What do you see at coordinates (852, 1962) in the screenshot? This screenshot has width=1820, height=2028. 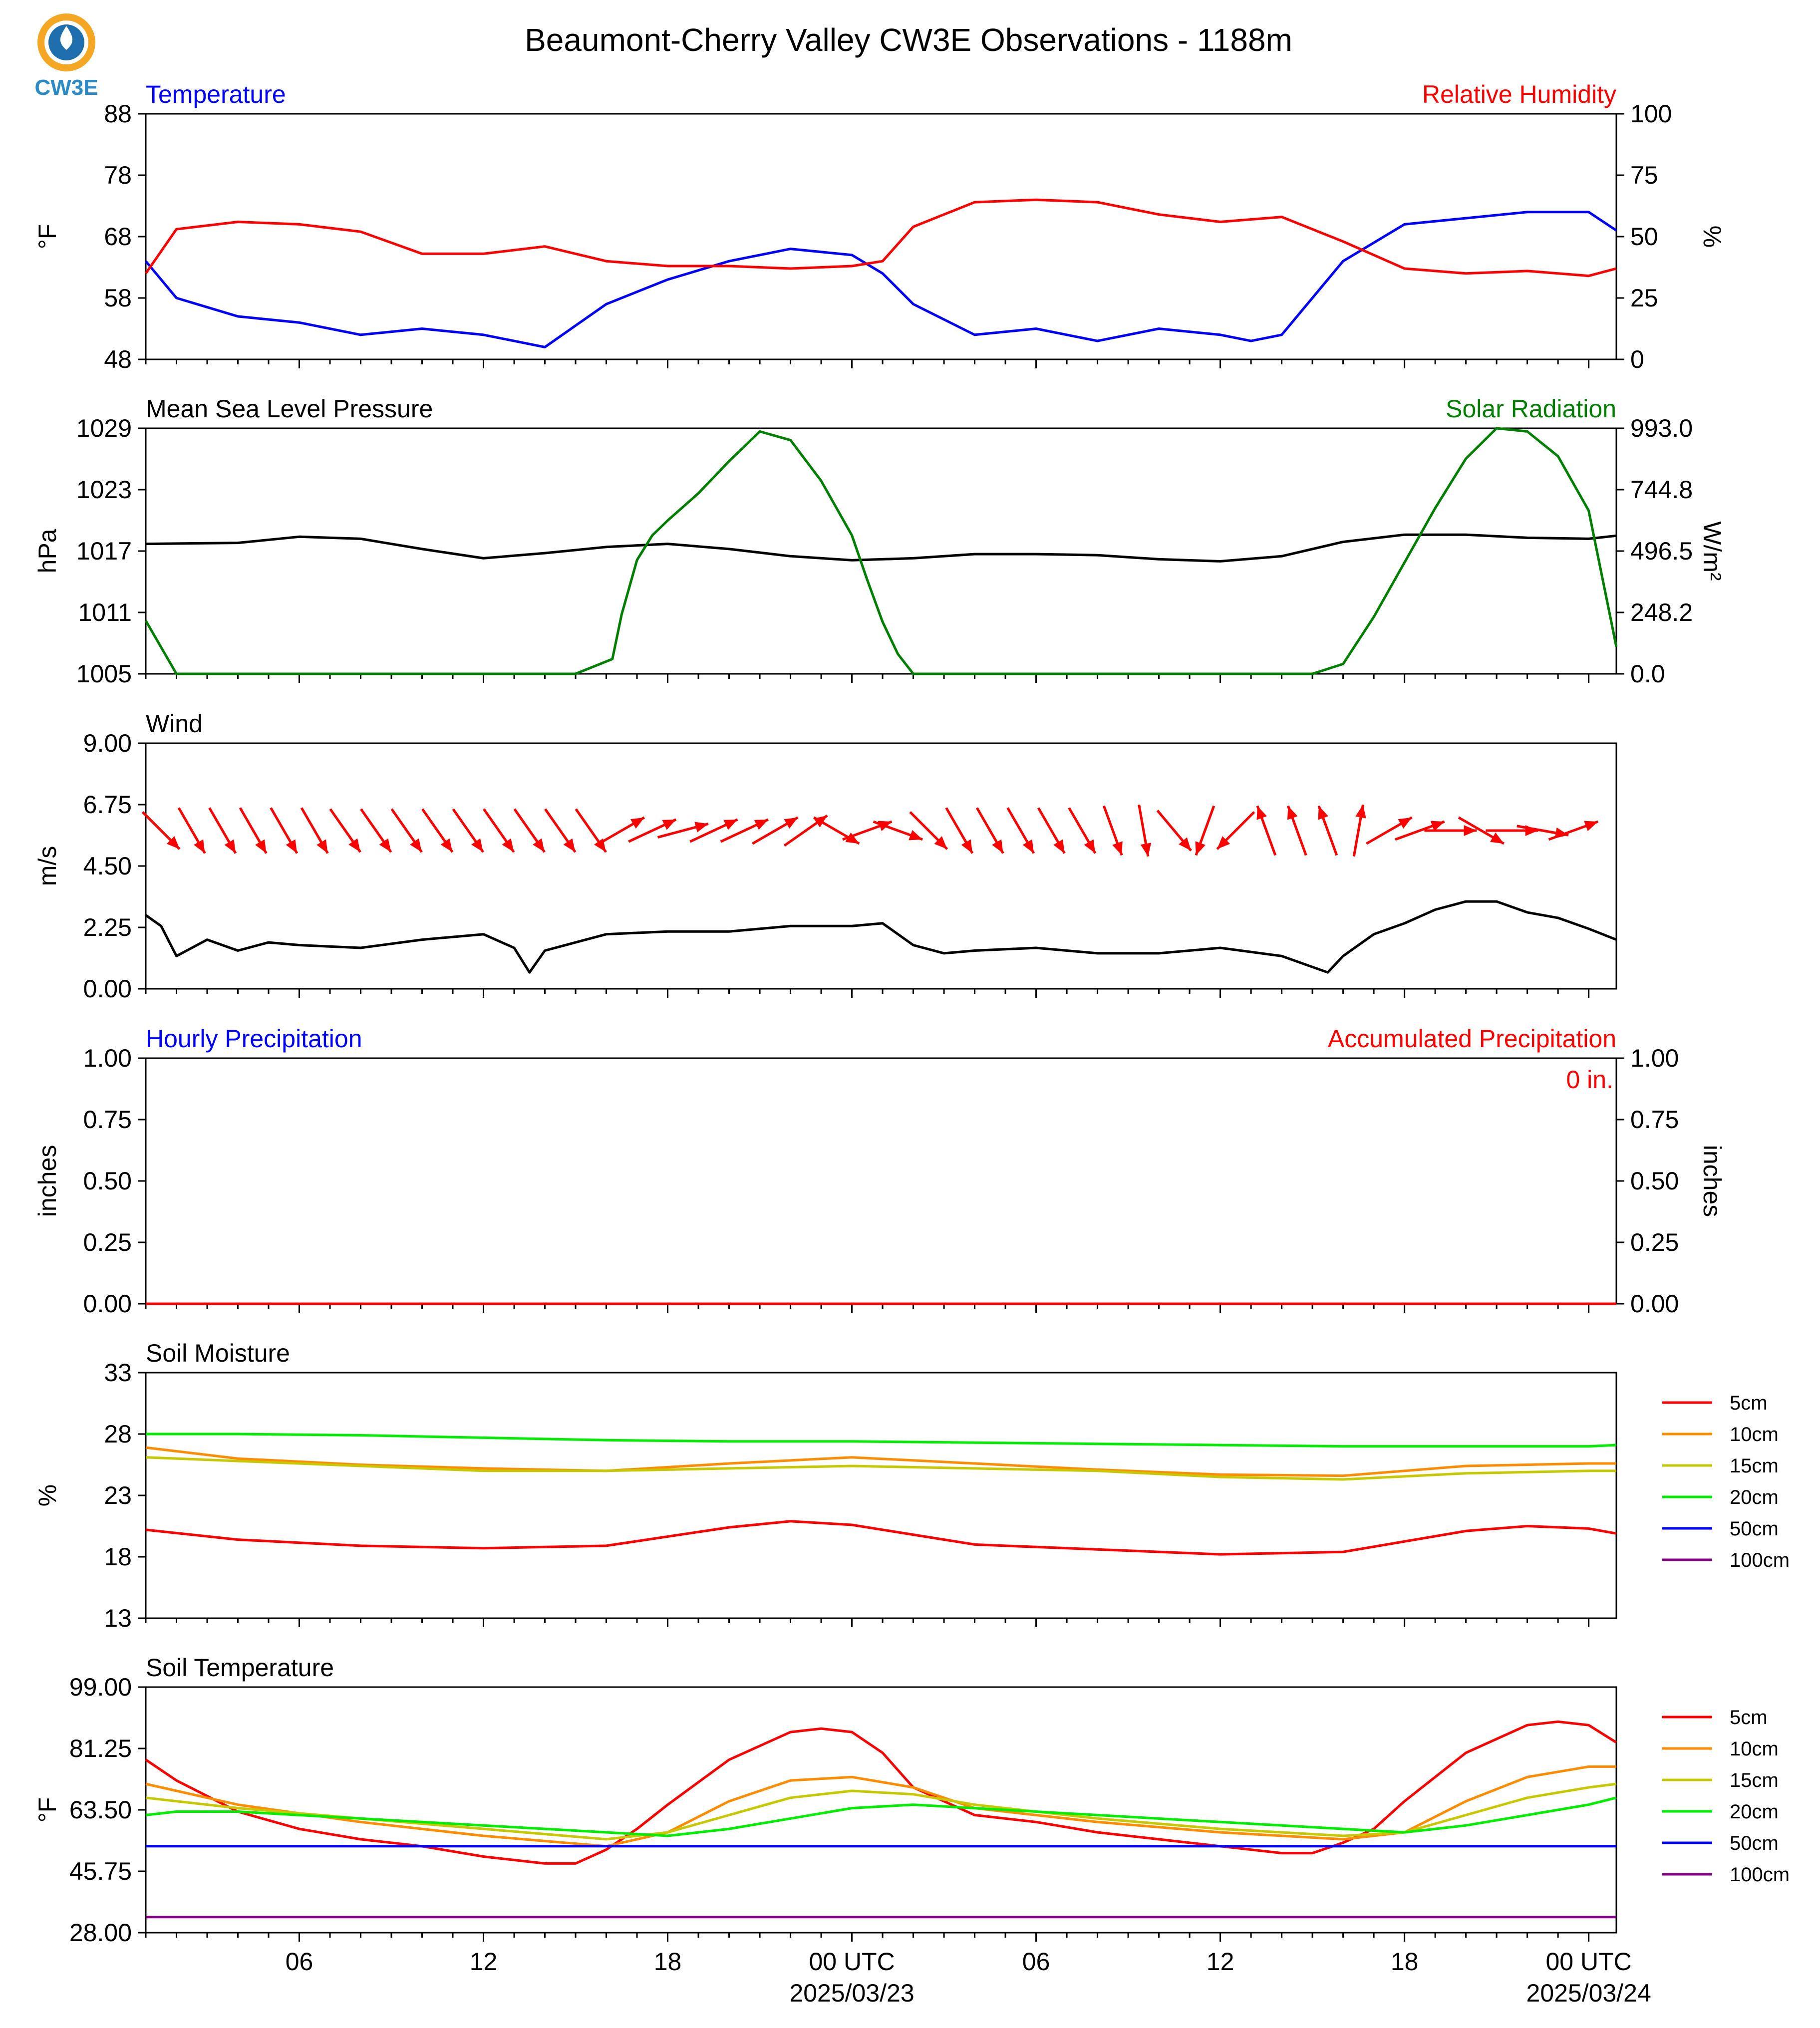 I see `x-tick-label: 00 UTC` at bounding box center [852, 1962].